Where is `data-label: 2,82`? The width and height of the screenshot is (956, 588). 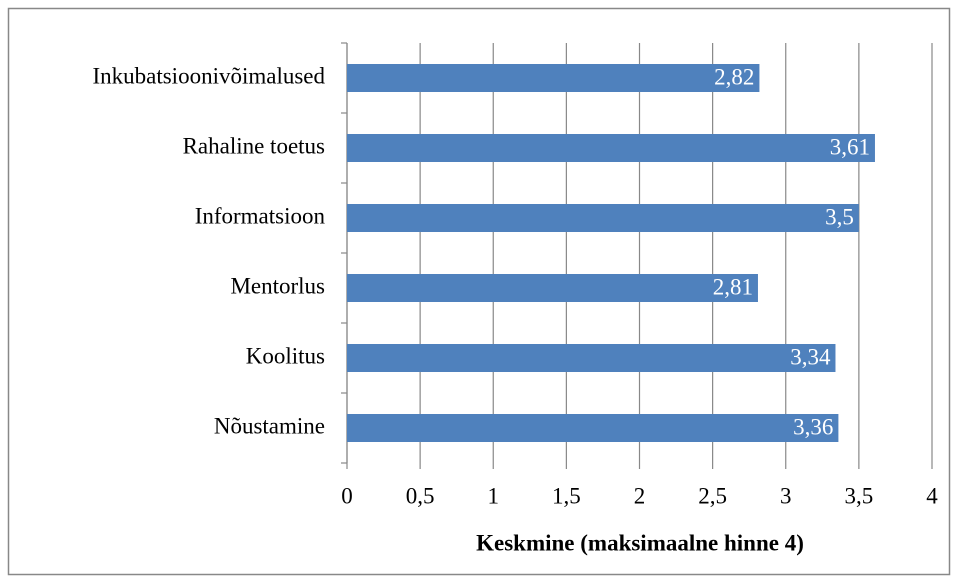 data-label: 2,82 is located at coordinates (734, 76).